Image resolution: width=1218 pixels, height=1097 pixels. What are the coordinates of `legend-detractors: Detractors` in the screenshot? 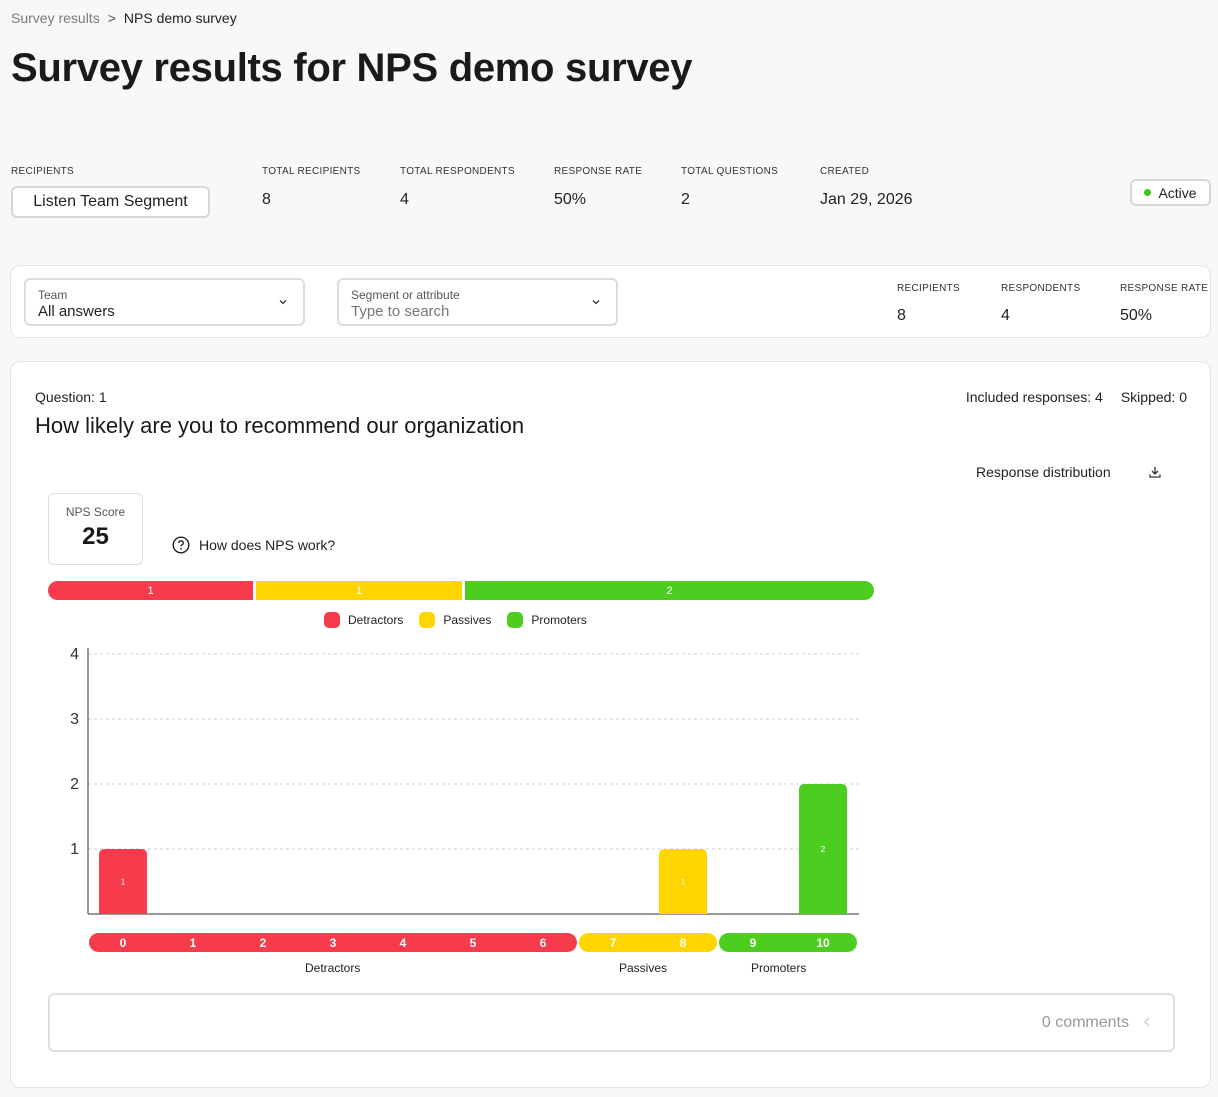 It's located at (363, 620).